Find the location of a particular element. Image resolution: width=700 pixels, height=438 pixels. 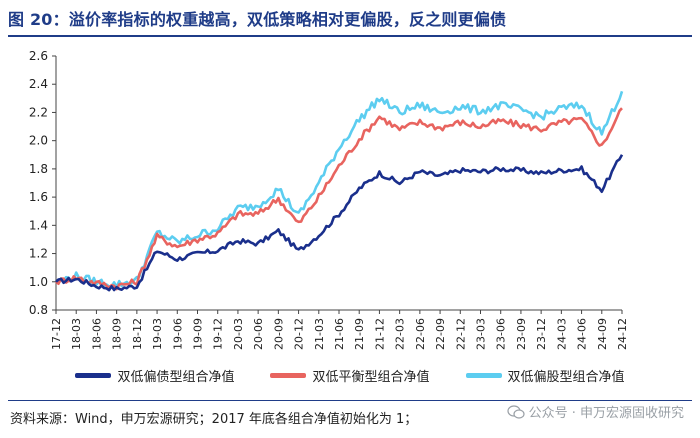

legend-label-balanced: 双低平衡型组合净值 is located at coordinates (371, 377).